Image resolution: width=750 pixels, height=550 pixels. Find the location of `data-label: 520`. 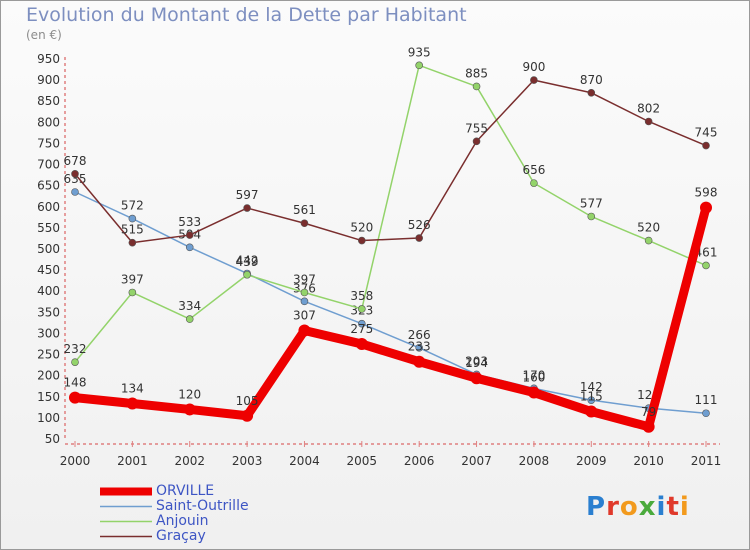

data-label: 520 is located at coordinates (361, 228).